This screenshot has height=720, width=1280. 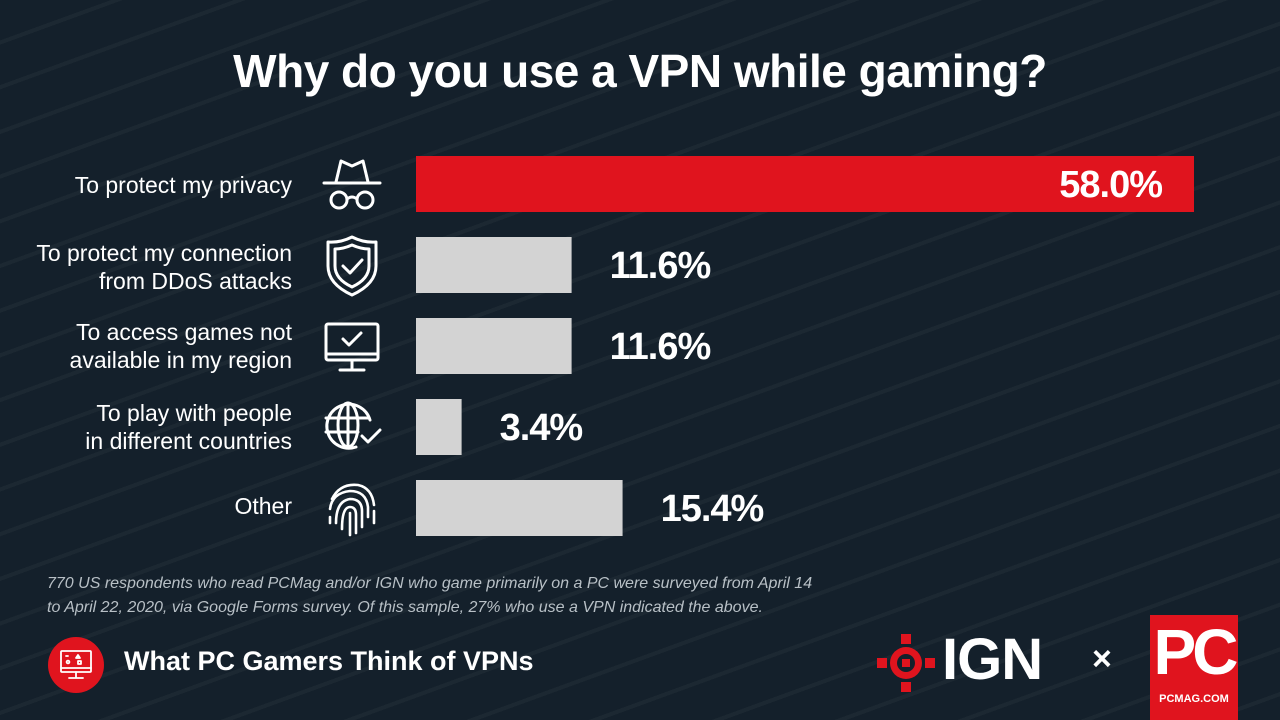 What do you see at coordinates (352, 184) in the screenshot?
I see `spy-incognito-icon` at bounding box center [352, 184].